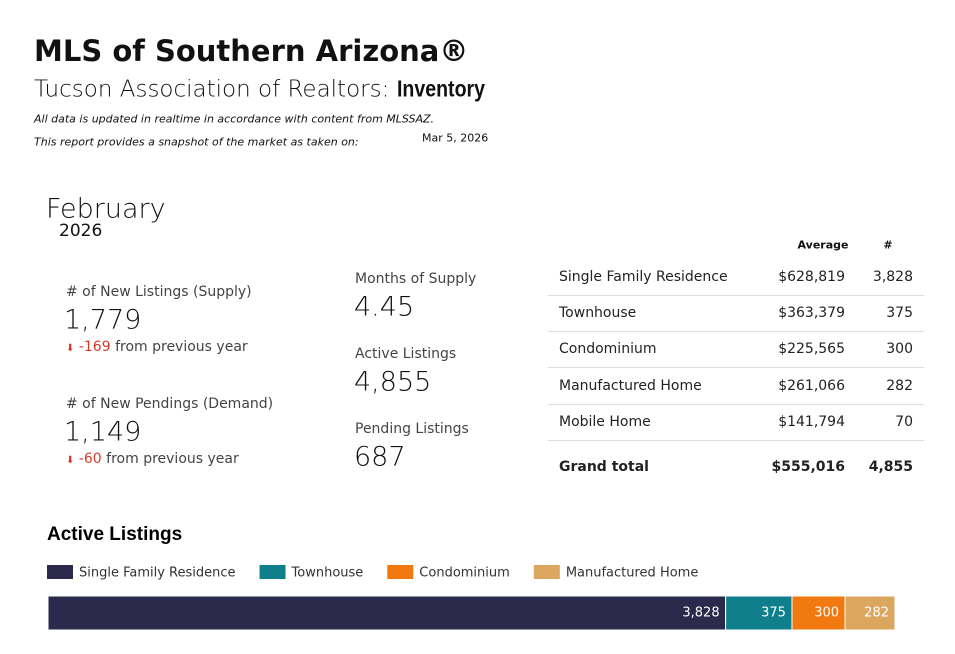  What do you see at coordinates (899, 313) in the screenshot?
I see `table-cell: 375` at bounding box center [899, 313].